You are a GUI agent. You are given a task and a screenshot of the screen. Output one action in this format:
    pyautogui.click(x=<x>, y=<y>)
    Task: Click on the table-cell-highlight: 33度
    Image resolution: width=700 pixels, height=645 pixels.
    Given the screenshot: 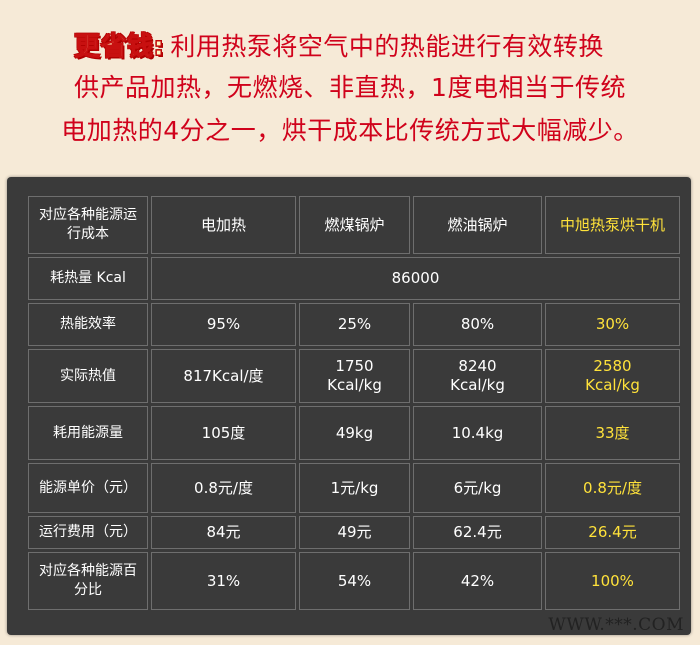 What is the action you would take?
    pyautogui.click(x=612, y=433)
    